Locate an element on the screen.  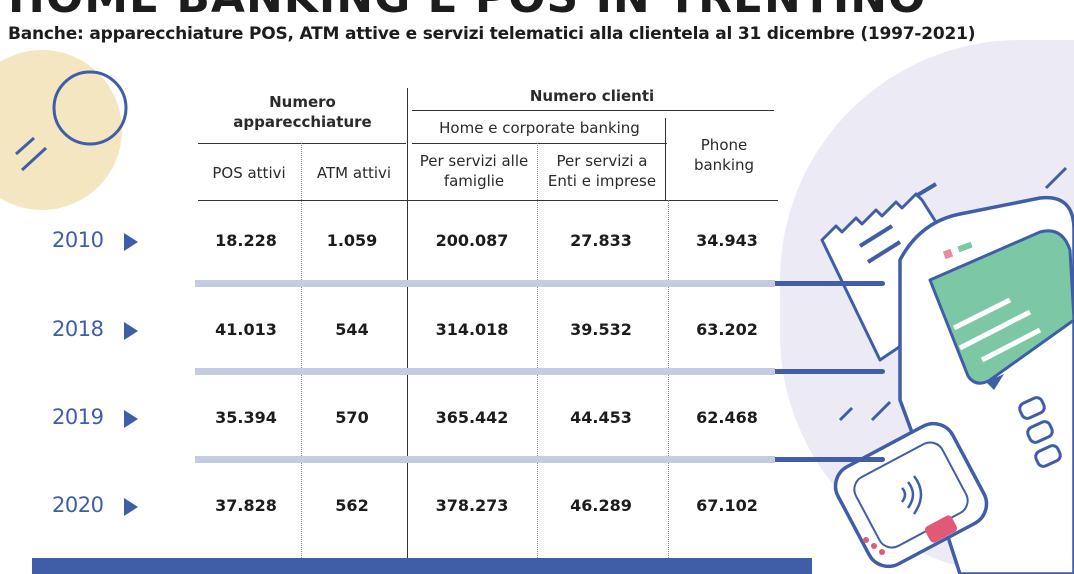
footer-bar is located at coordinates (422, 566).